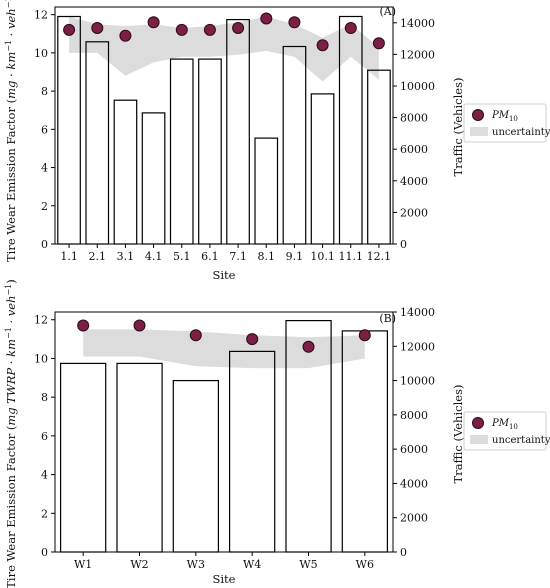 The width and height of the screenshot is (550, 588). What do you see at coordinates (414, 415) in the screenshot?
I see `panel-b-y2-tick-label: 8000` at bounding box center [414, 415].